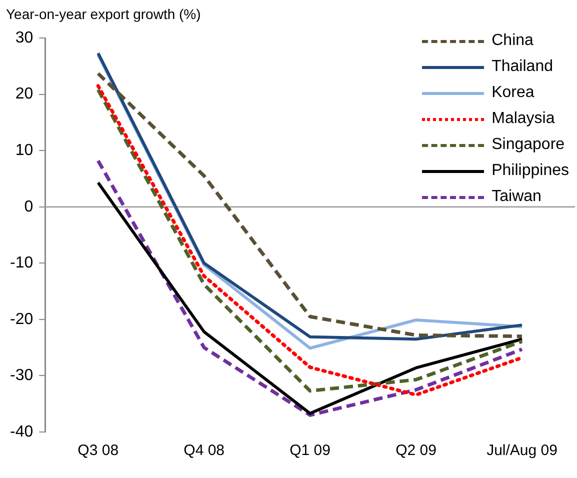  Describe the element at coordinates (22, 263) in the screenshot. I see `y-tick-label: -10` at that location.